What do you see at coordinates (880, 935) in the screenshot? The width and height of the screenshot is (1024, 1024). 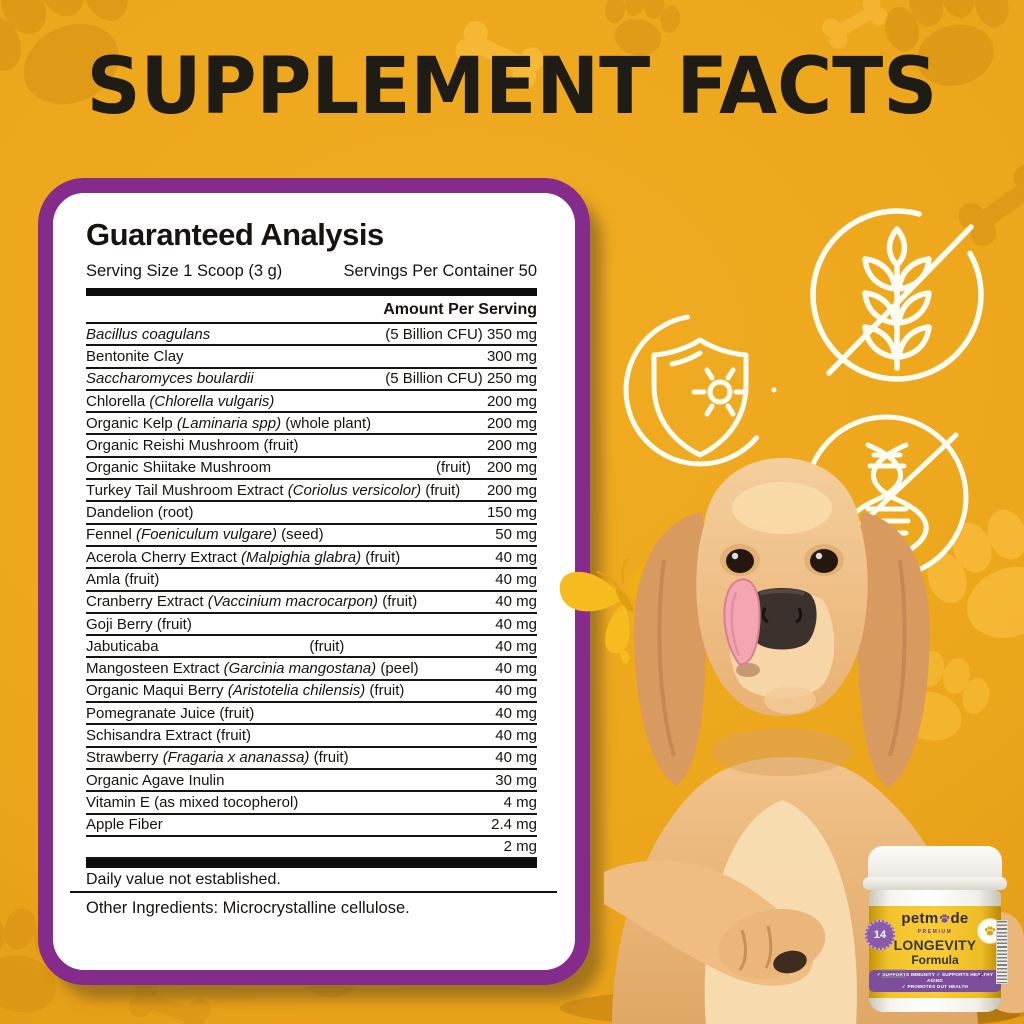 I see `badge-14: 14` at bounding box center [880, 935].